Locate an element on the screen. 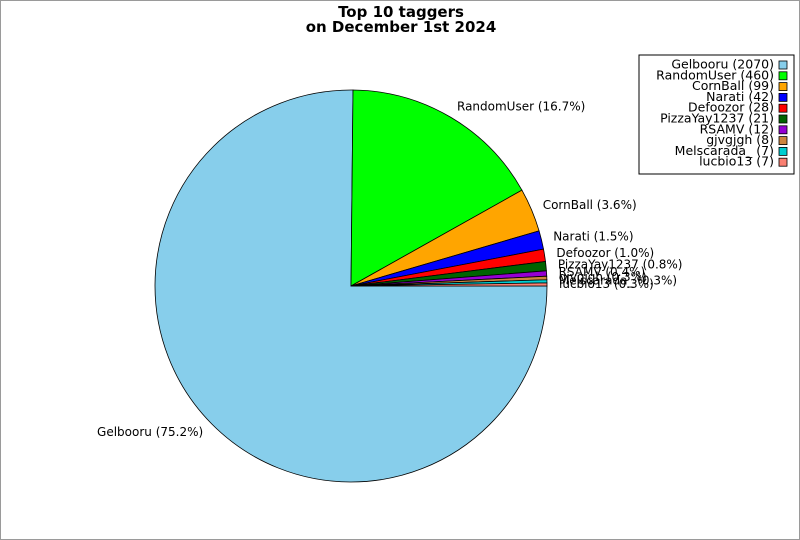 The height and width of the screenshot is (540, 800). legend-swatch-pizzayay1237 is located at coordinates (783, 119).